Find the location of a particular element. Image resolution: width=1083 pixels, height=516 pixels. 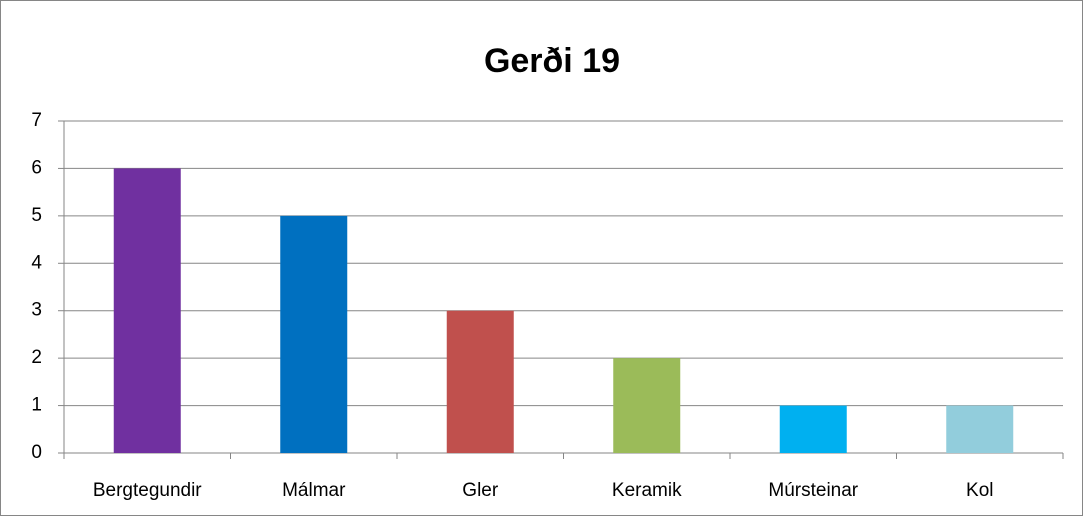

x-tick-label: Keramik is located at coordinates (647, 490).